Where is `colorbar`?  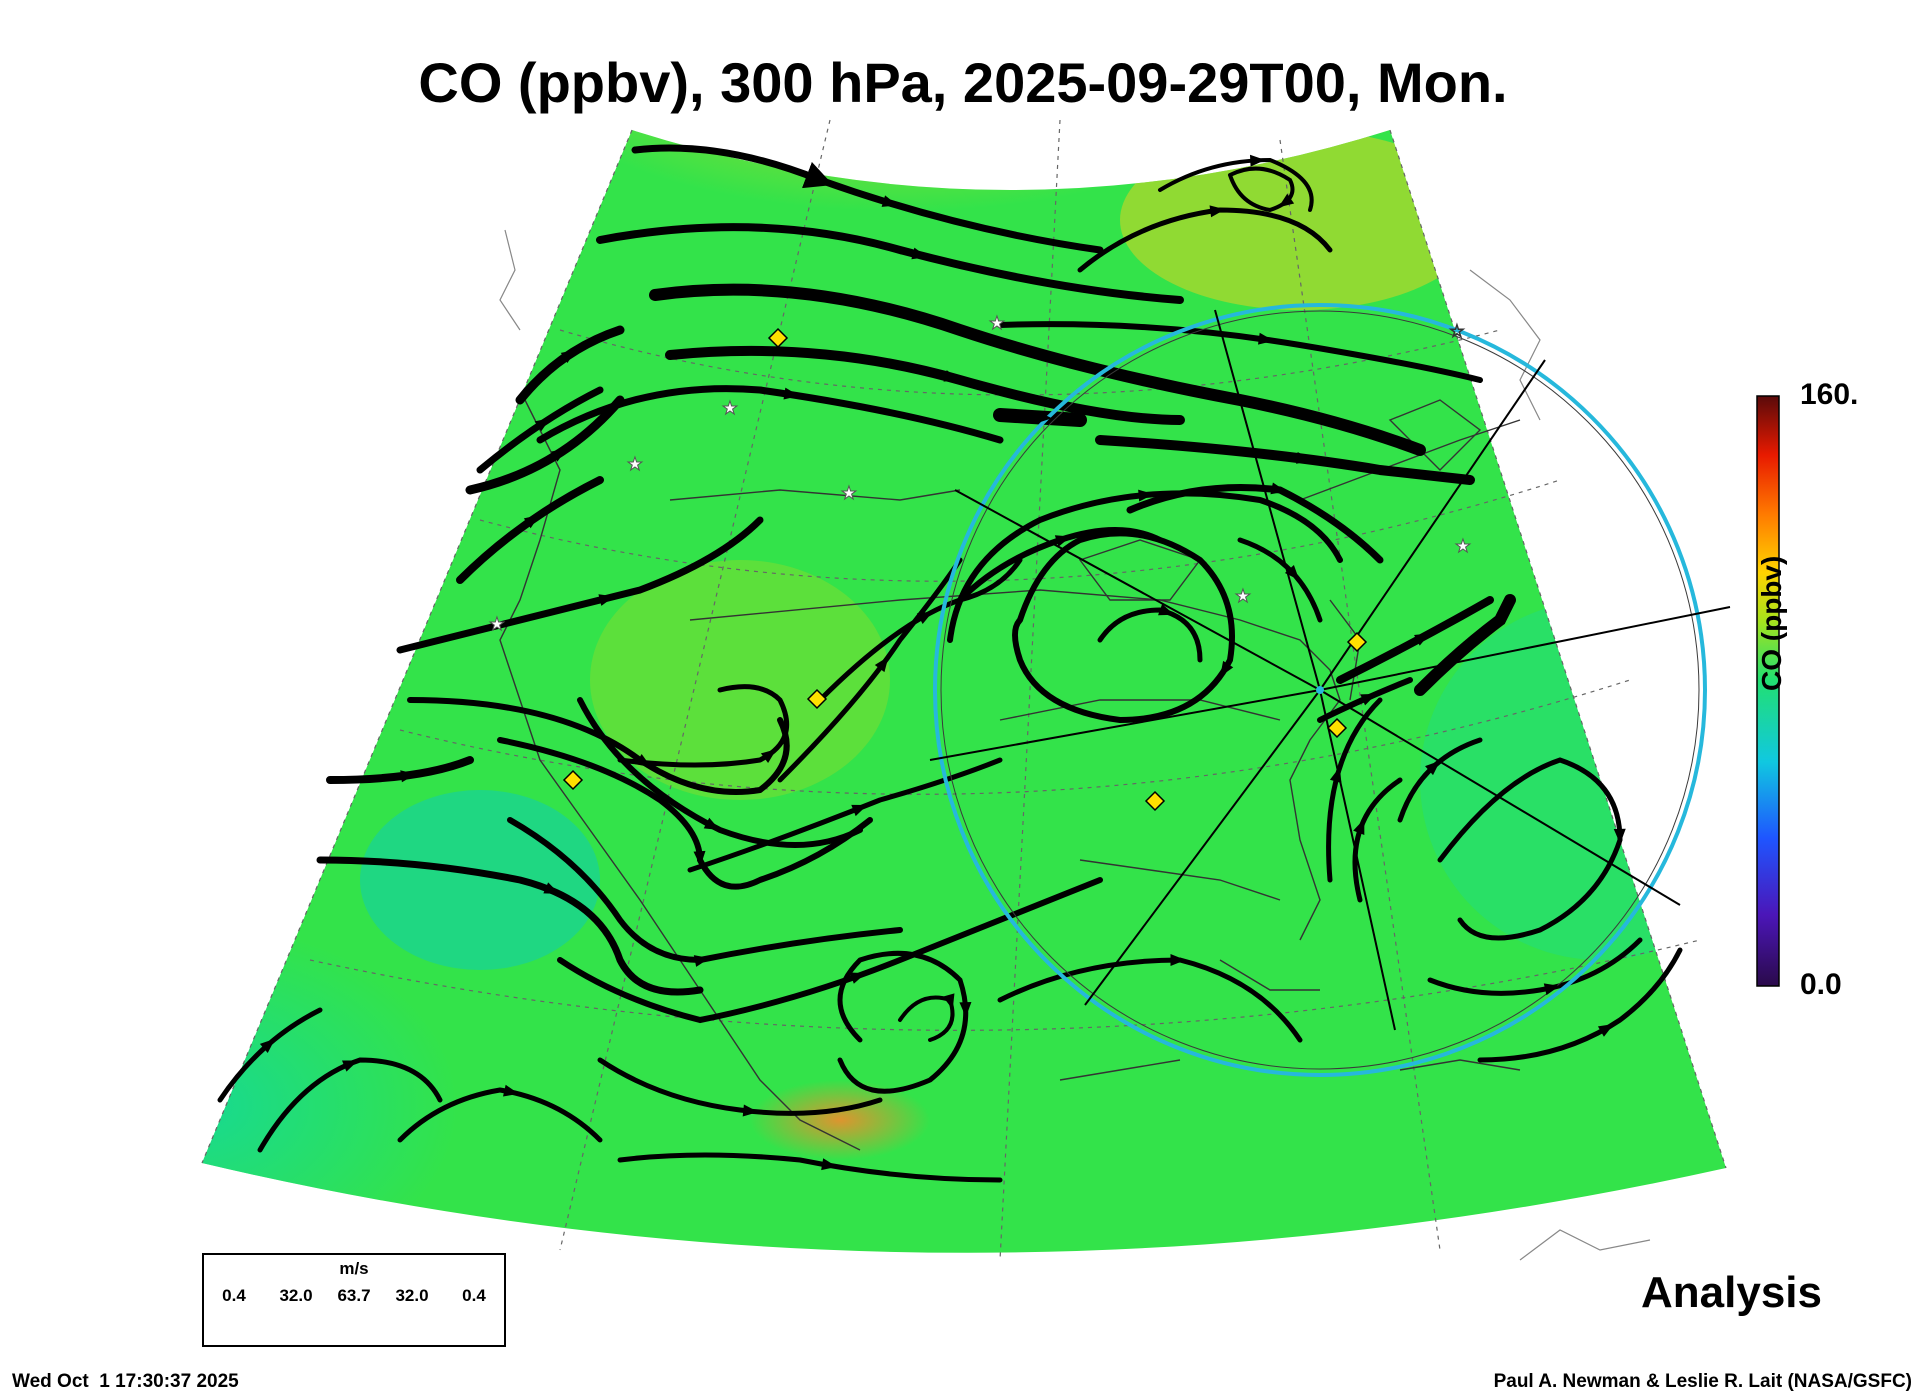 colorbar is located at coordinates (1768, 691).